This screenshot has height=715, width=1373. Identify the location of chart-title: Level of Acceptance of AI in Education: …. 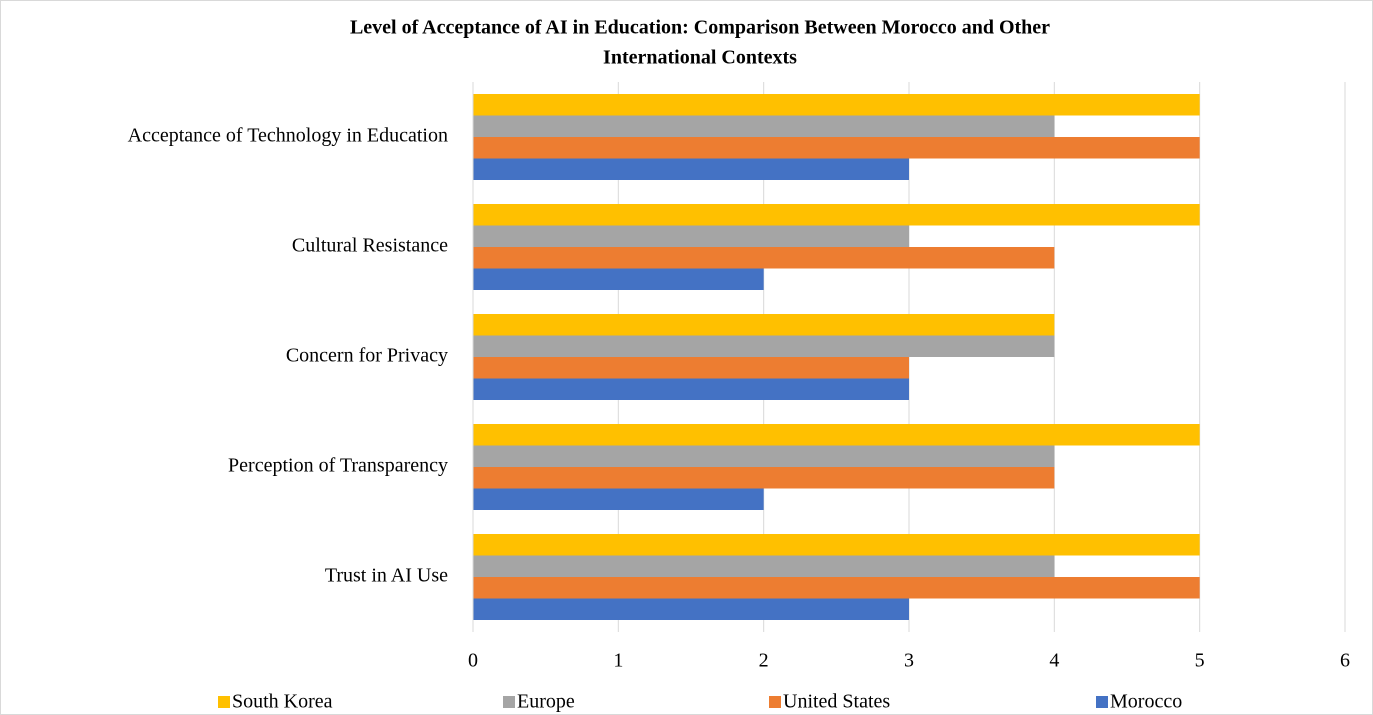
(700, 28).